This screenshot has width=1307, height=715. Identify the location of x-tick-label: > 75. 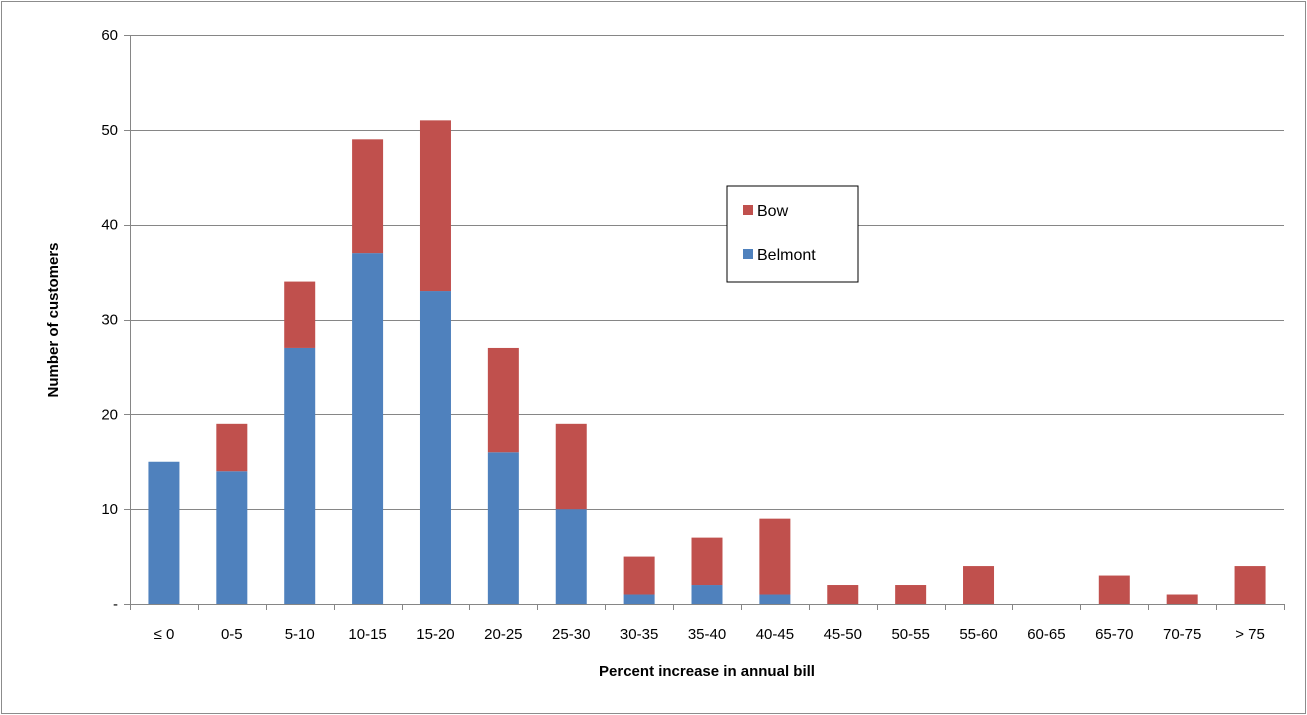
(1250, 634).